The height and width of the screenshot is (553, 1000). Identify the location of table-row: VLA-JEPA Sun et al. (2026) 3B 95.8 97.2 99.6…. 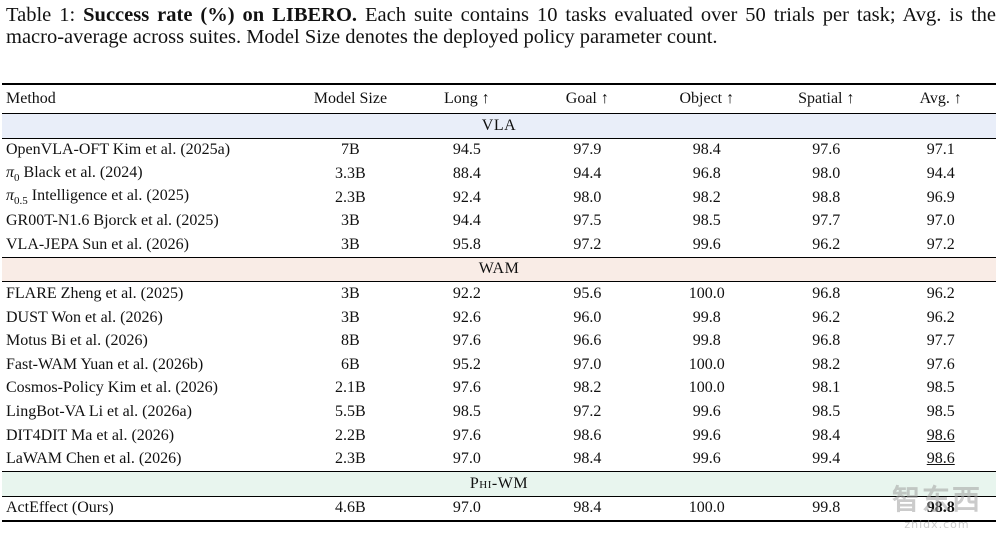
(499, 245).